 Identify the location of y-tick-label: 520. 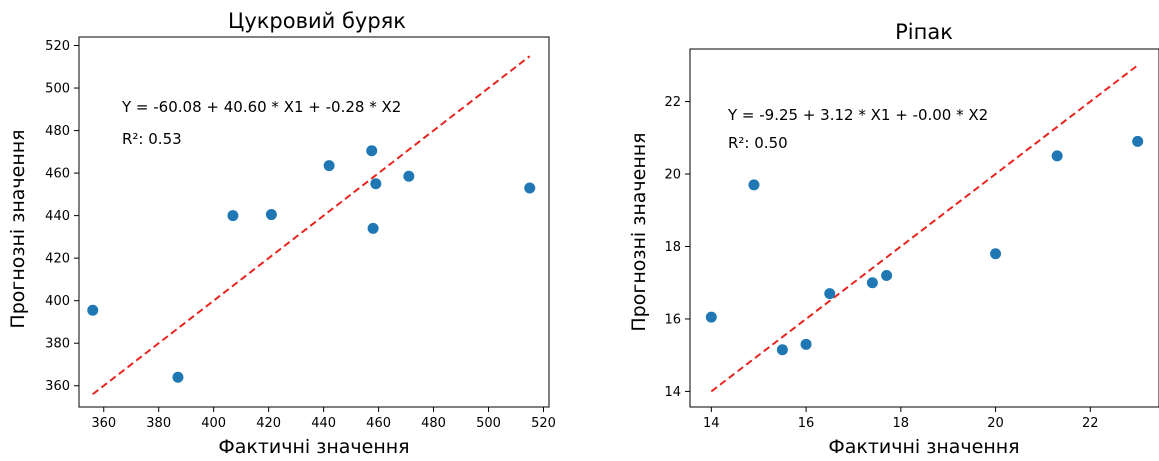
(57, 46).